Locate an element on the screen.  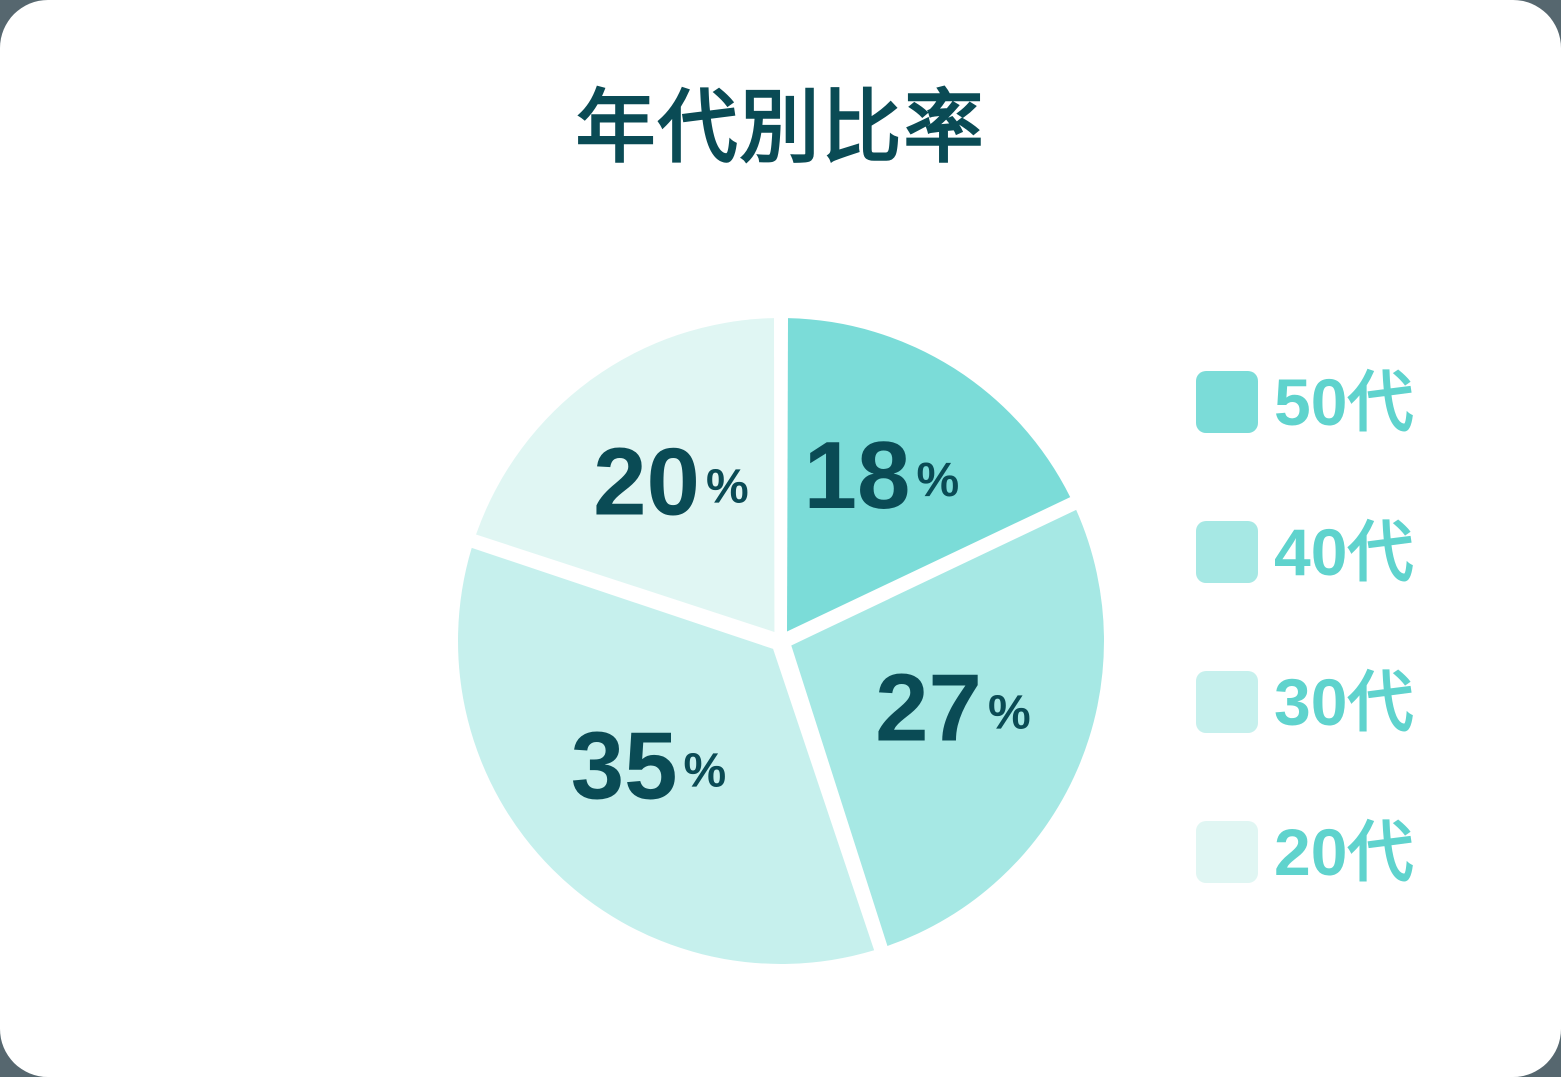
pie-label-group: 18 %27 %35 %20% is located at coordinates (801, 621).